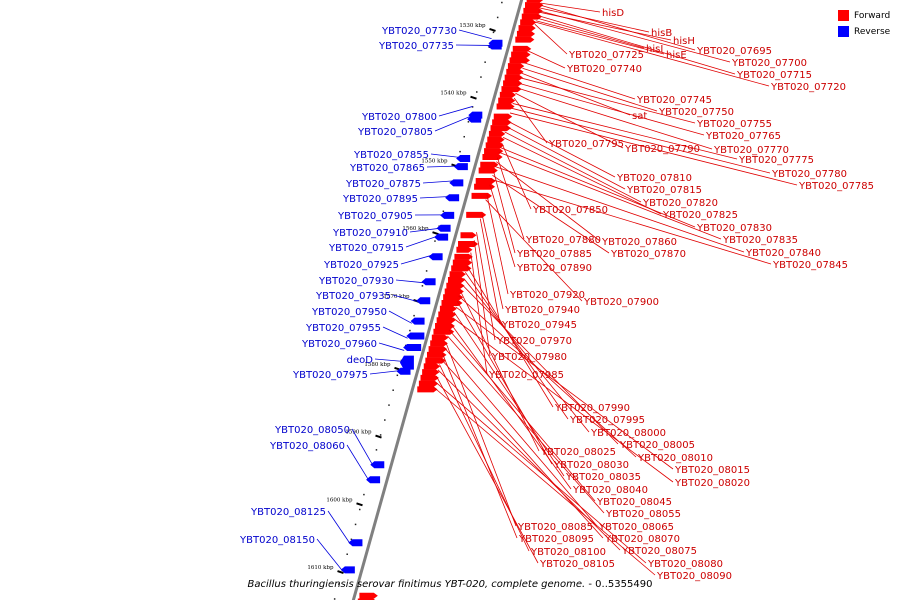 The width and height of the screenshot is (900, 604). I want to click on reverse-gene-label: YBT020_07905, so click(375, 216).